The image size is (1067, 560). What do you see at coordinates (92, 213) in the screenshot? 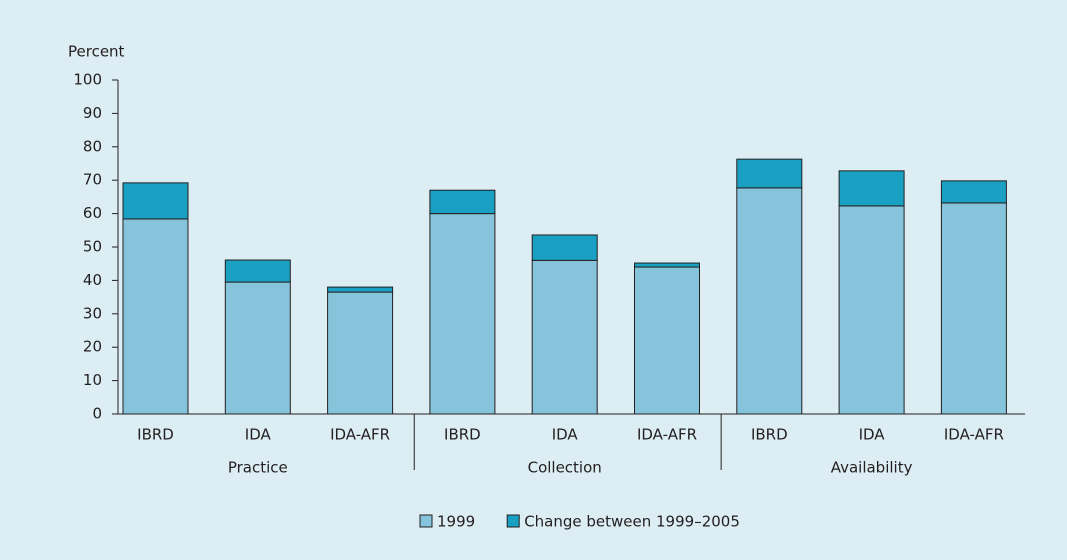
I see `y-tick-label: 60` at bounding box center [92, 213].